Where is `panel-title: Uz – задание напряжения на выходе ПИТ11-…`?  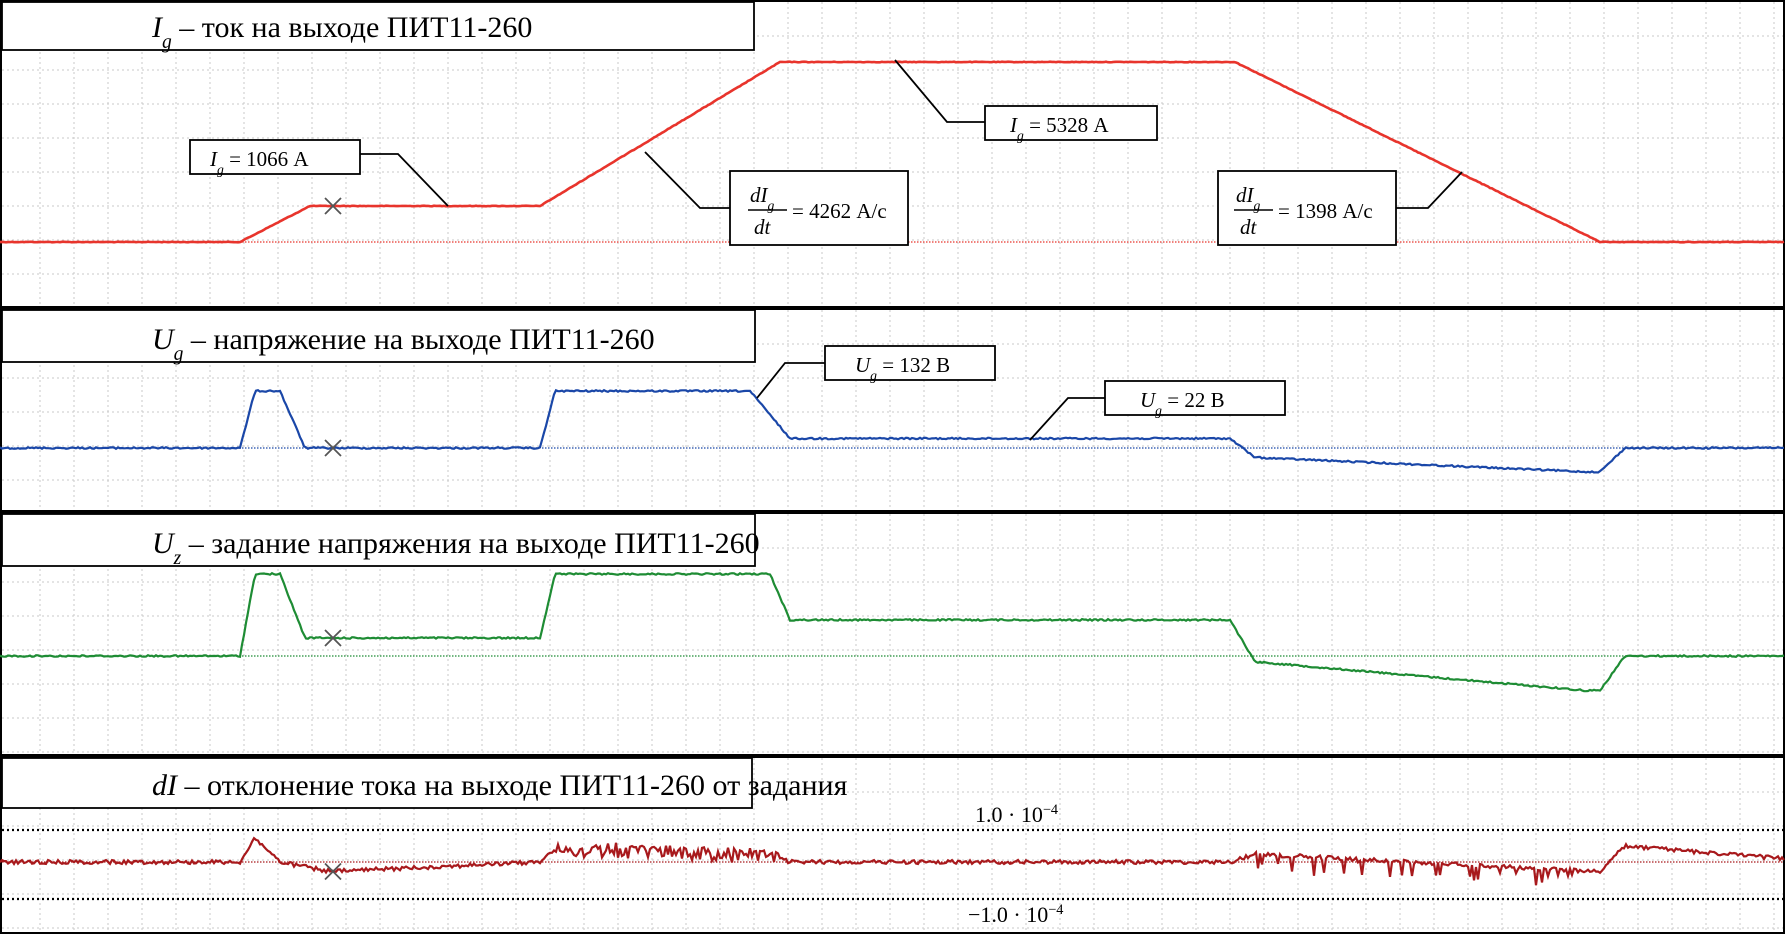 panel-title: Uz – задание напряжения на выходе ПИТ11-… is located at coordinates (456, 548).